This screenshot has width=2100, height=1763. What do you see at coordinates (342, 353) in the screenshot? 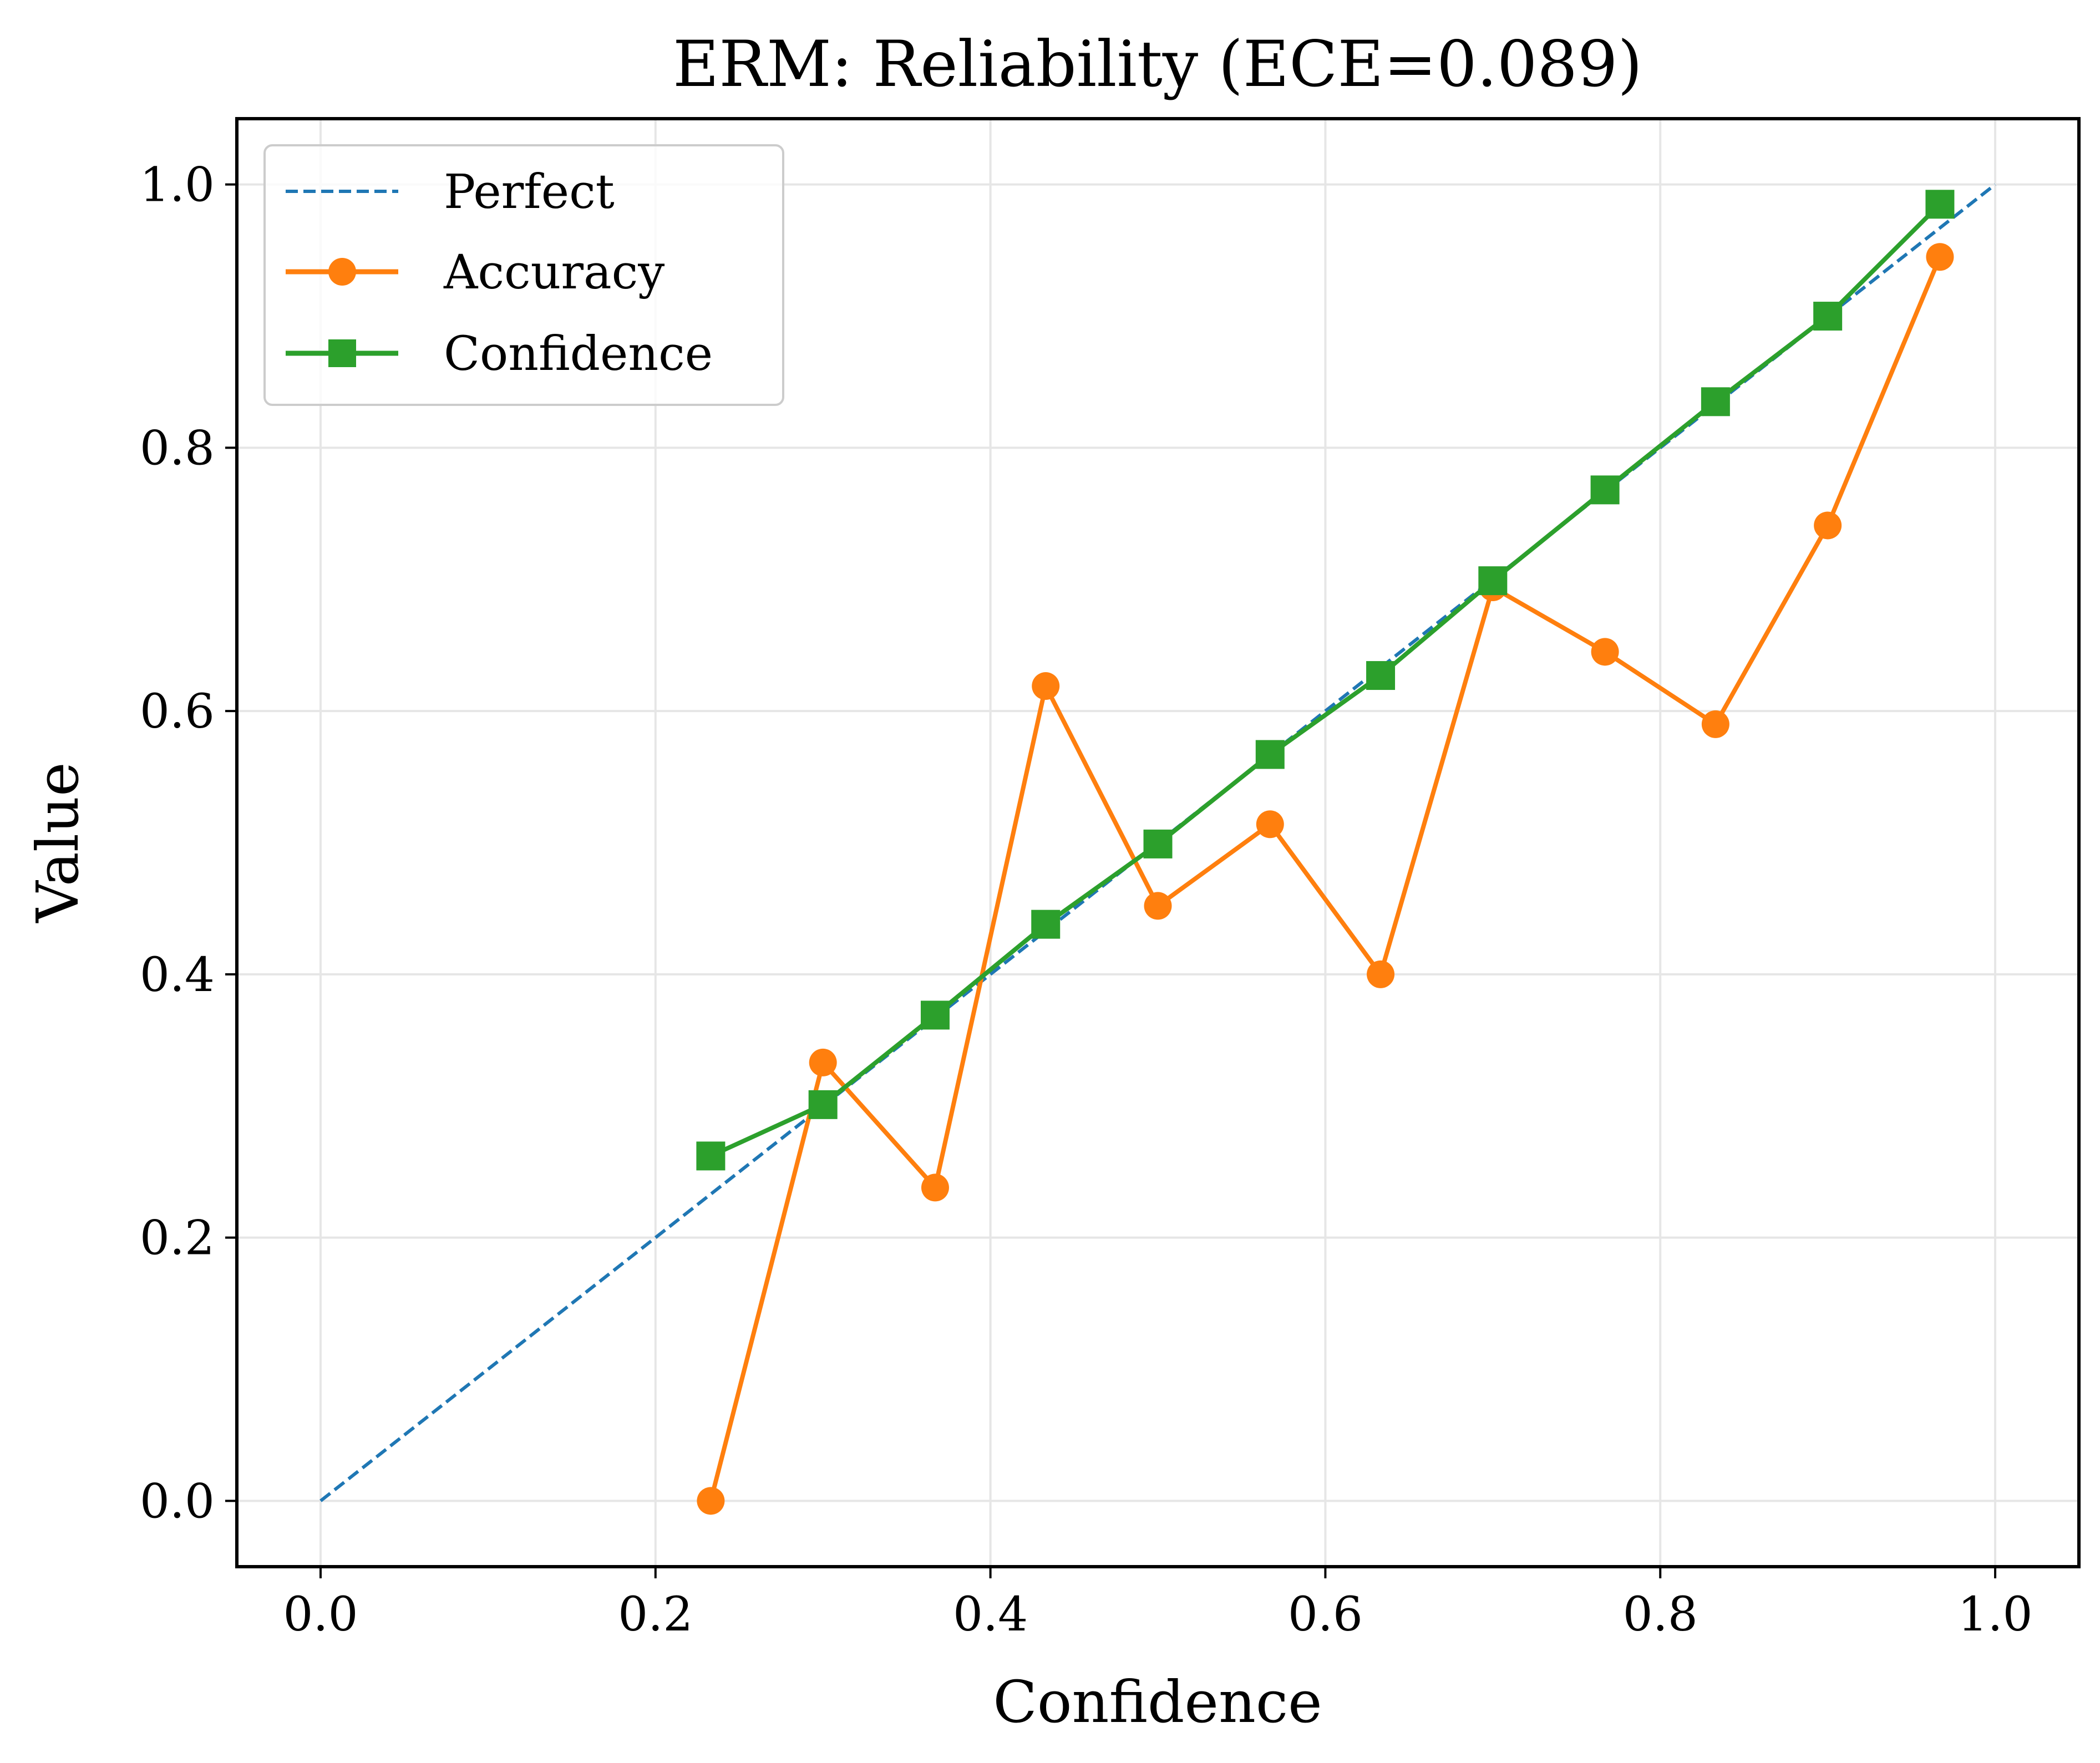
I see `legend-marker-confidence` at bounding box center [342, 353].